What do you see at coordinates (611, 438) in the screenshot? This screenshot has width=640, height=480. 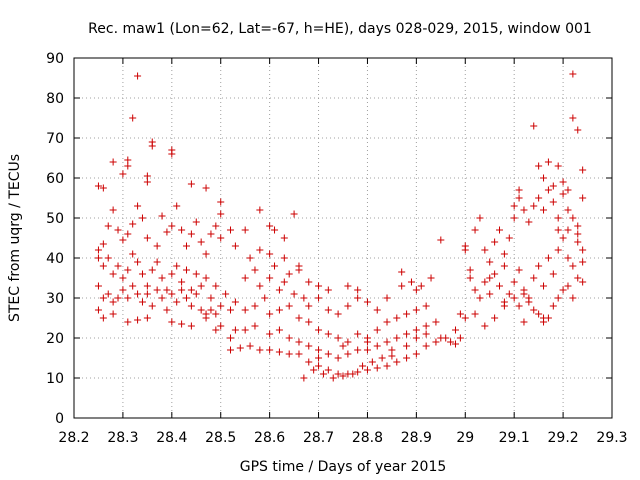 I see `x-tick-label: 29.3` at bounding box center [611, 438].